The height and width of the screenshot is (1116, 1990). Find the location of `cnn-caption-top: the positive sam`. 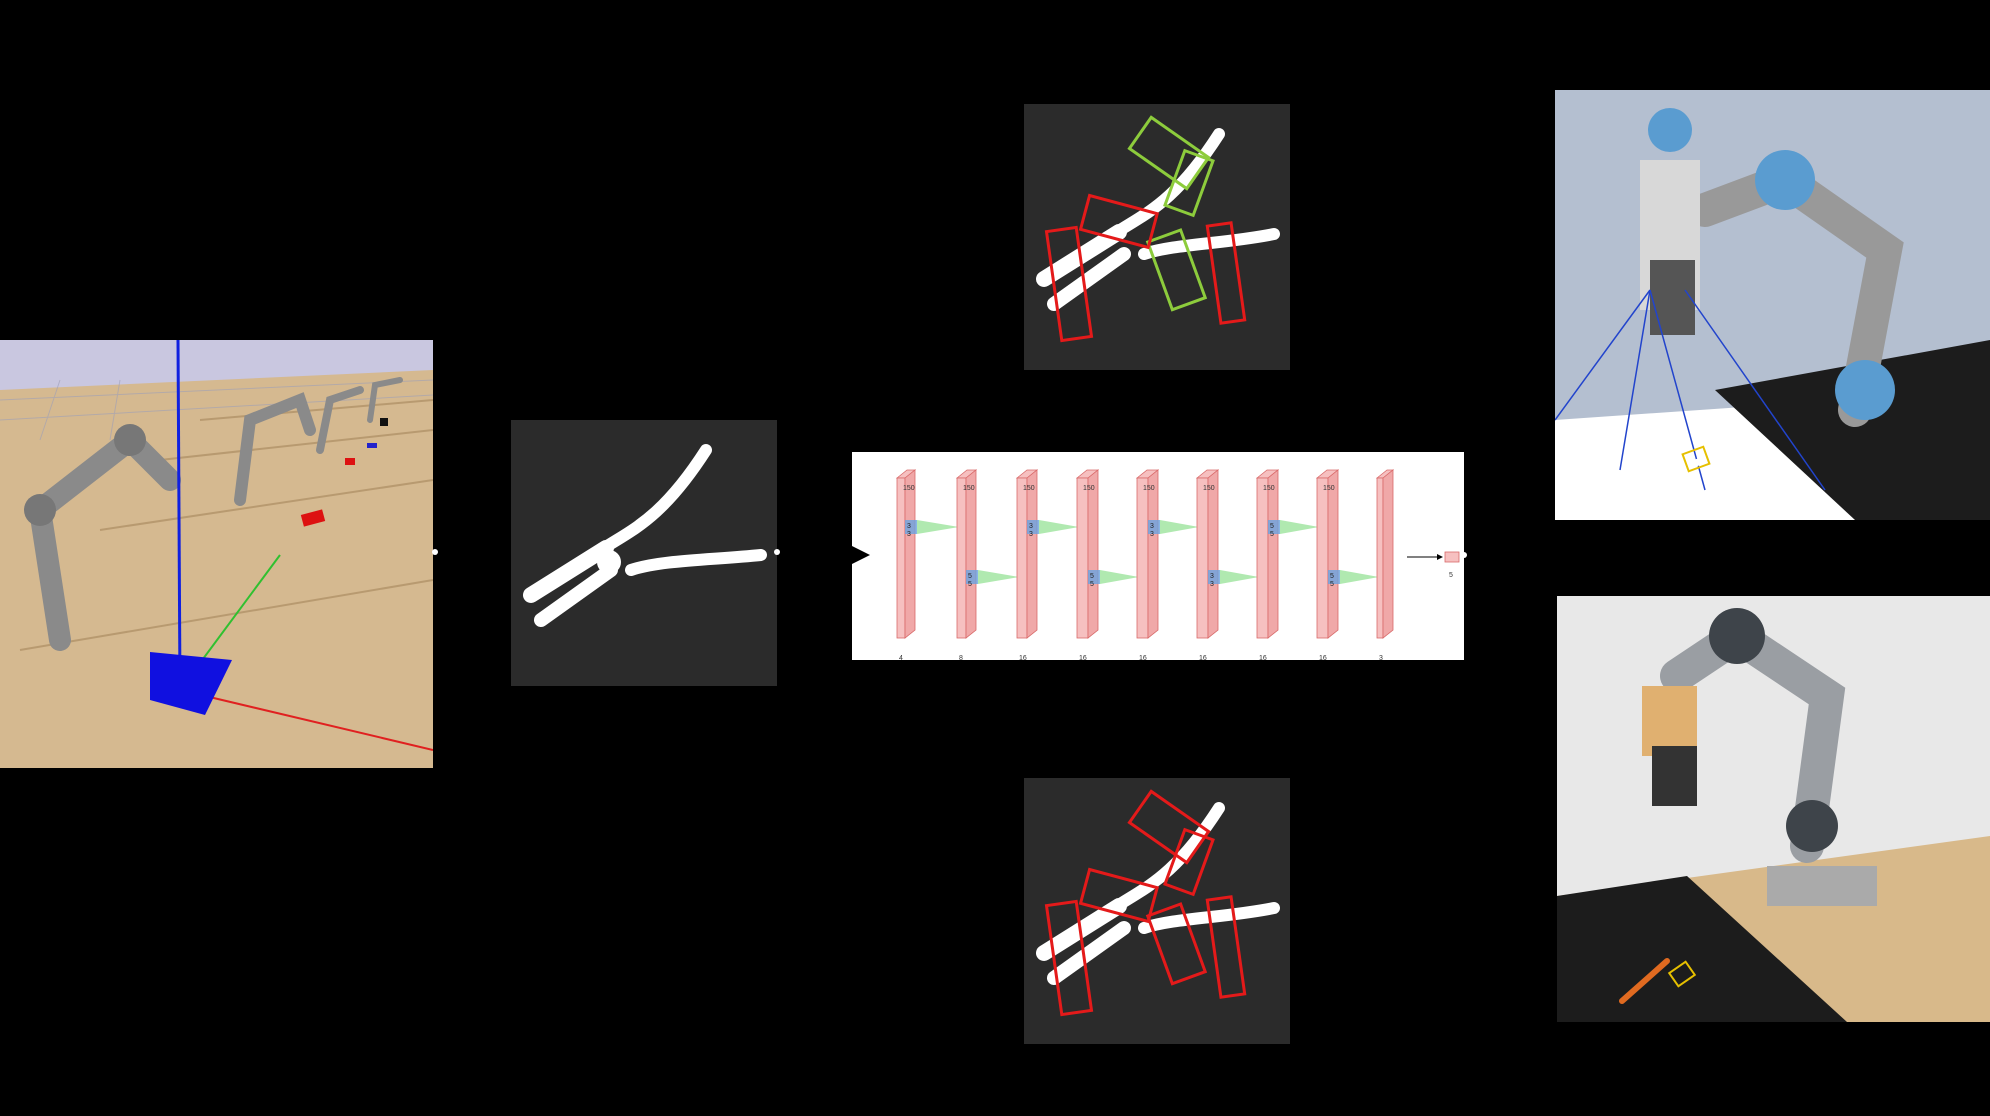

cnn-caption-top: the positive sam is located at coordinates (1327, 439).